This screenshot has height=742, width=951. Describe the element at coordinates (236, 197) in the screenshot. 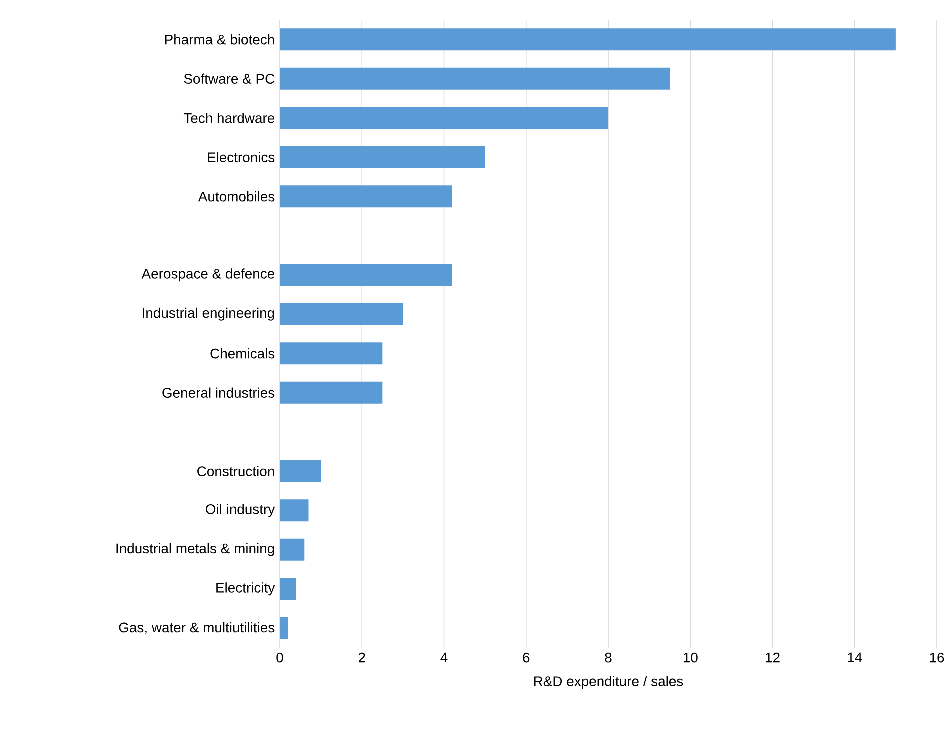

I see `y-tick-label: Automobiles` at that location.